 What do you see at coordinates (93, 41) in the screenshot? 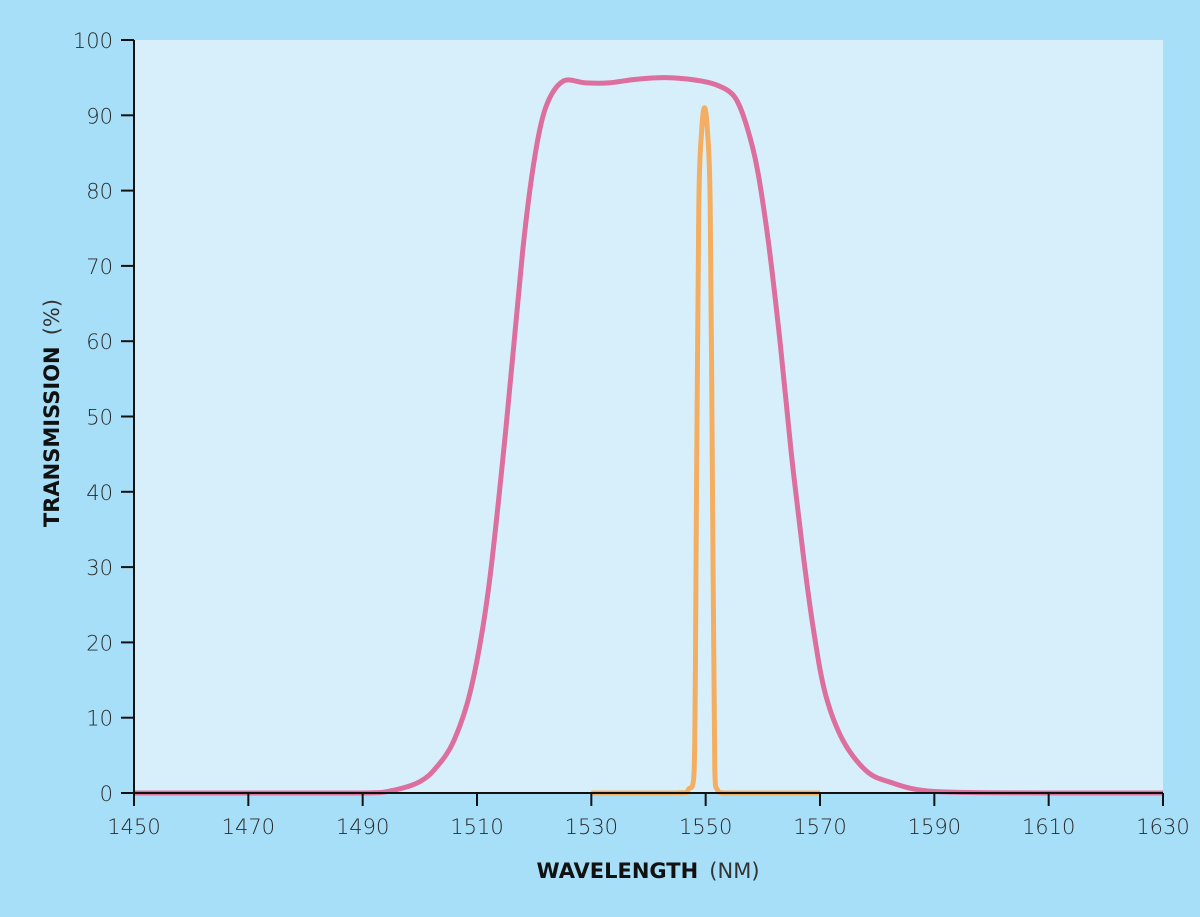
I see `y-tick-label: 100` at bounding box center [93, 41].